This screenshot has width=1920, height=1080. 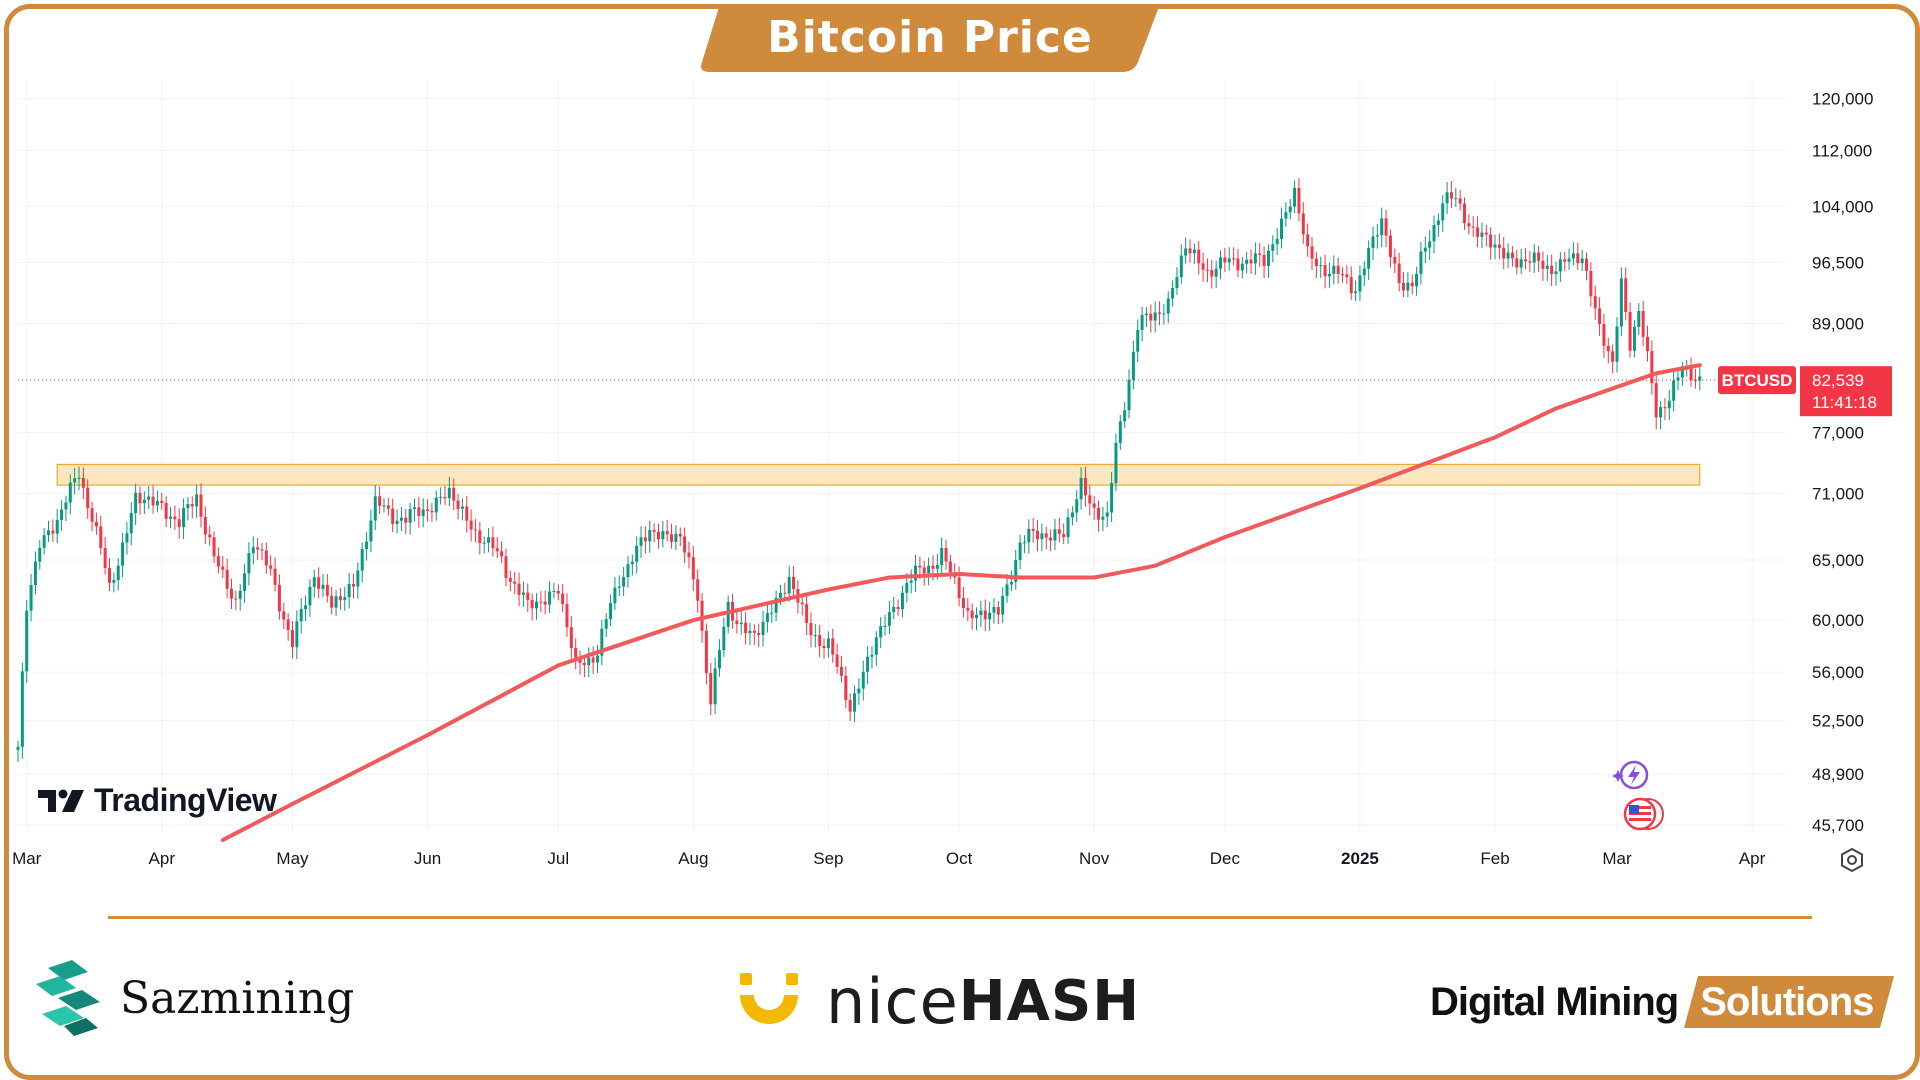 What do you see at coordinates (1634, 777) in the screenshot?
I see `lightning-event-icon` at bounding box center [1634, 777].